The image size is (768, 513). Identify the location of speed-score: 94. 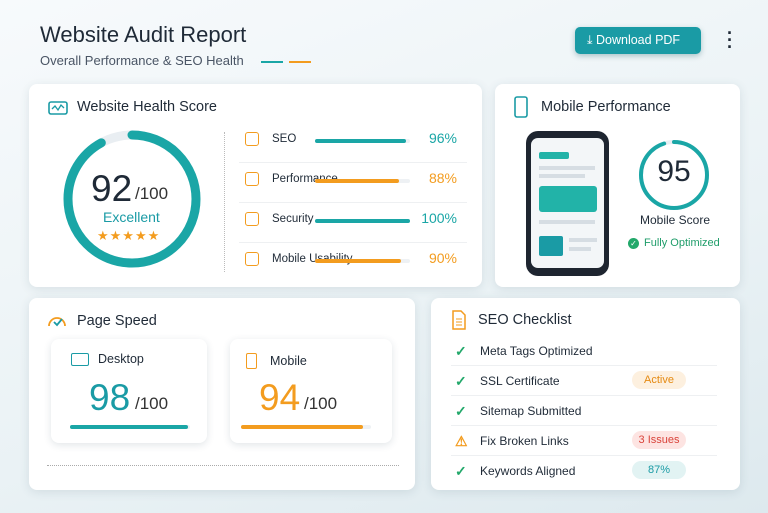
(280, 397).